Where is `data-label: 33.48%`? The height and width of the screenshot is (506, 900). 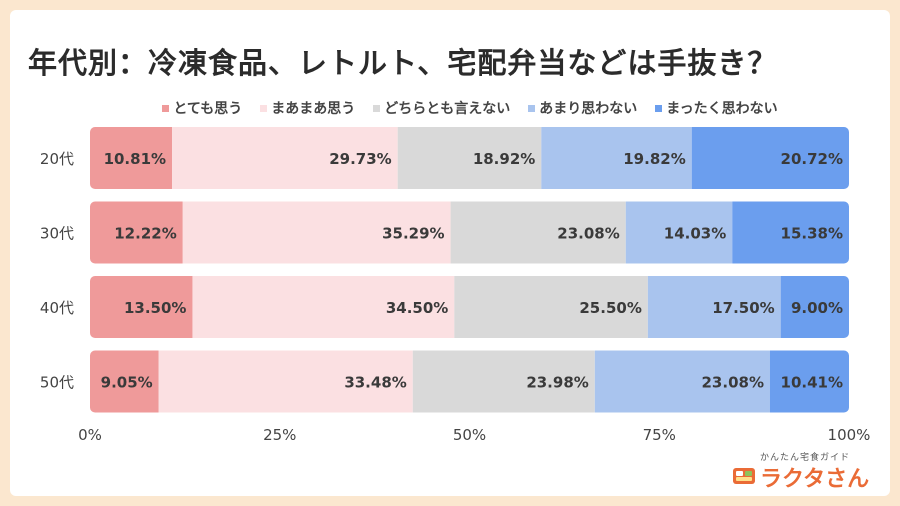 data-label: 33.48% is located at coordinates (375, 383).